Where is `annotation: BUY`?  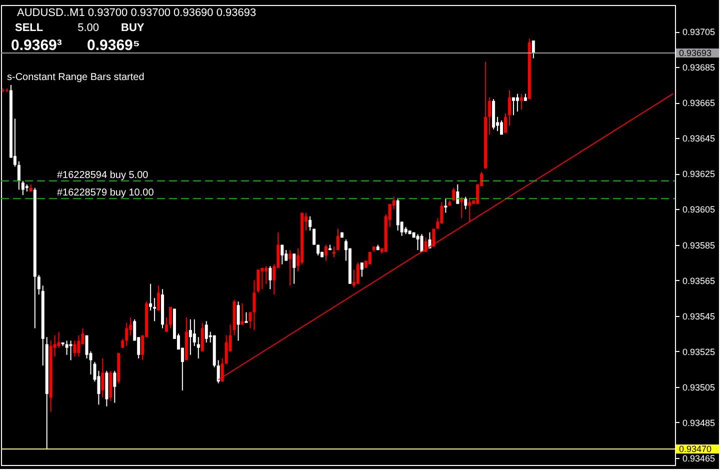 annotation: BUY is located at coordinates (133, 28).